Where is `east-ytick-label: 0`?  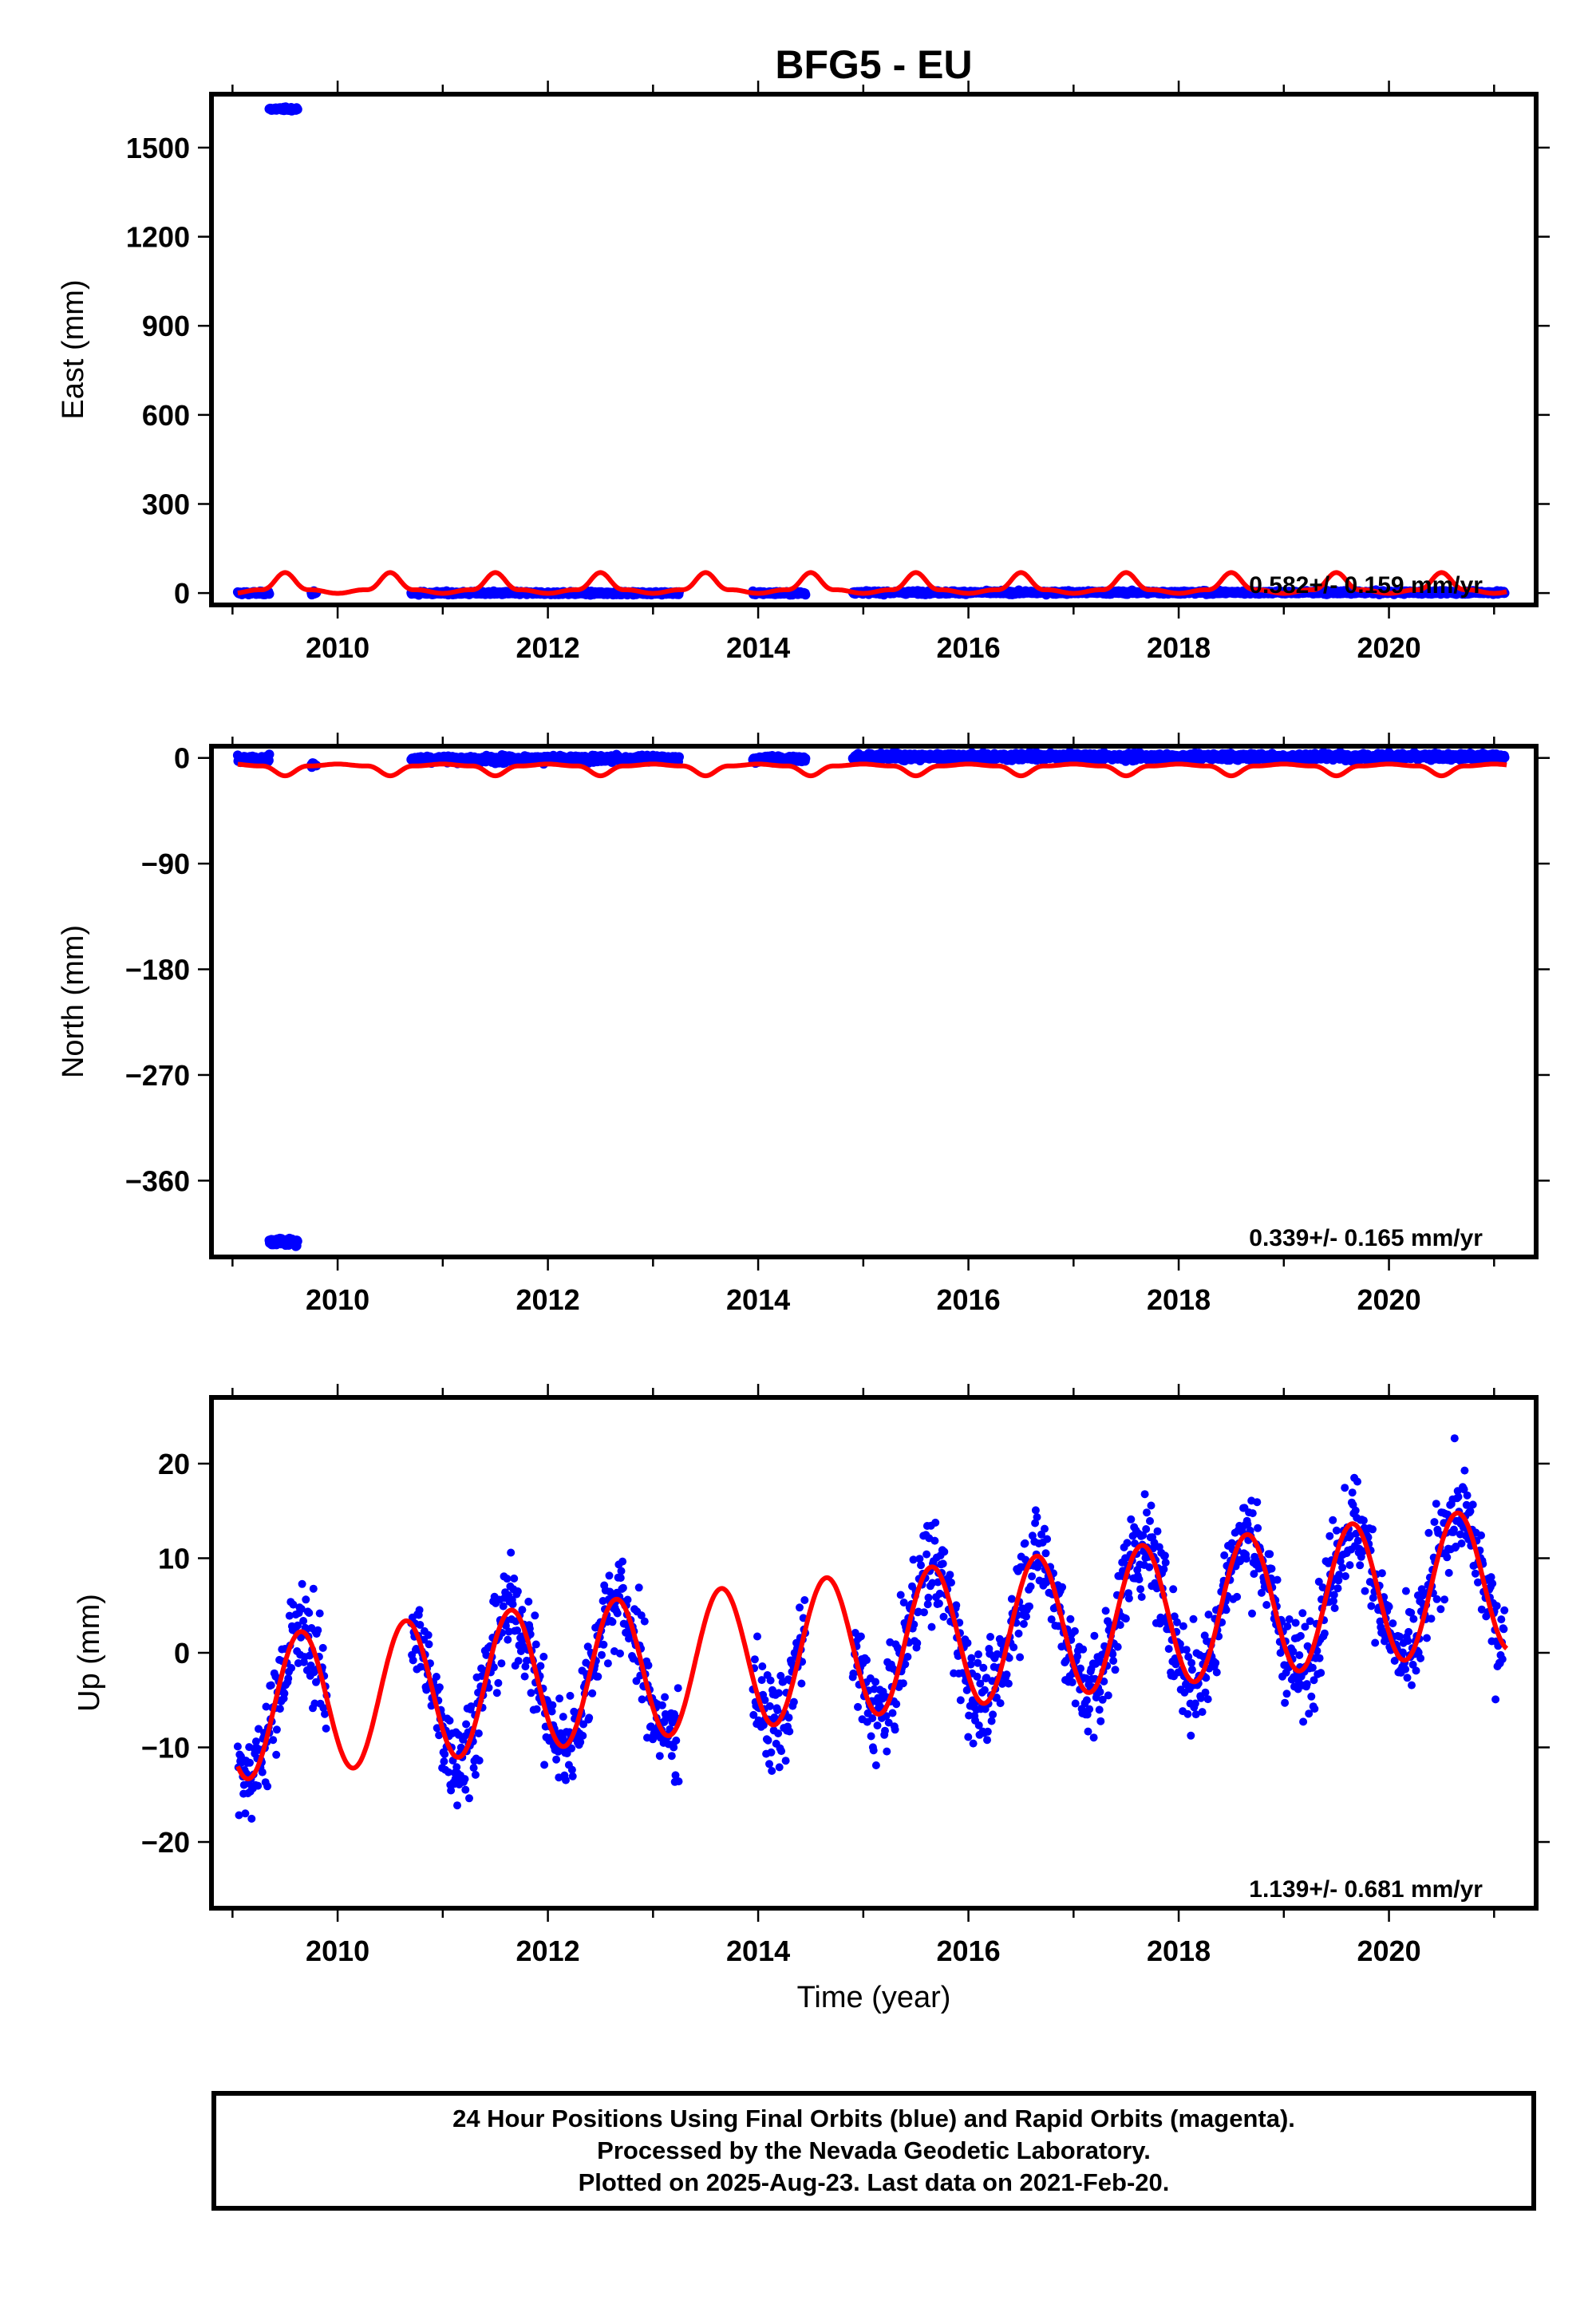 east-ytick-label: 0 is located at coordinates (182, 593).